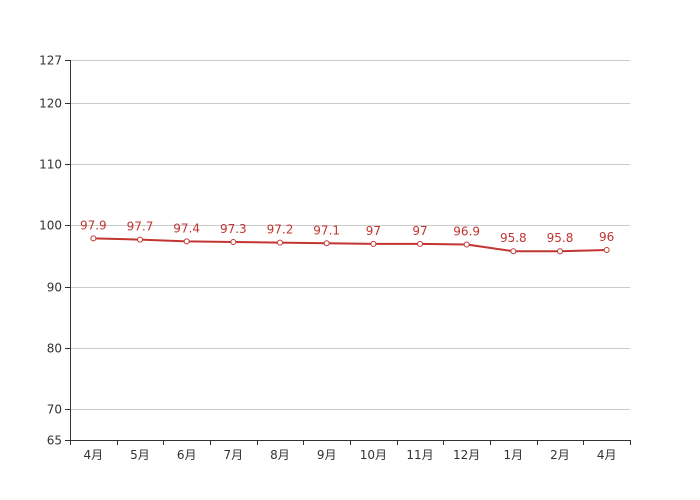 Image resolution: width=700 pixels, height=500 pixels. Describe the element at coordinates (140, 455) in the screenshot. I see `x-tick-label: 5月` at that location.